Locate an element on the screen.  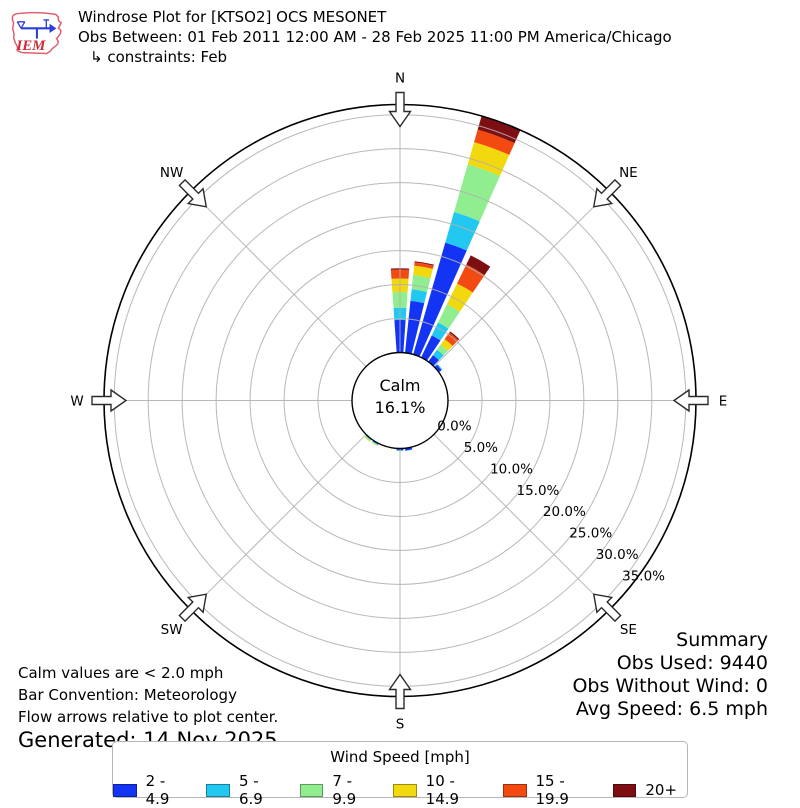
radial-tick-label: 5.0% is located at coordinates (481, 448).